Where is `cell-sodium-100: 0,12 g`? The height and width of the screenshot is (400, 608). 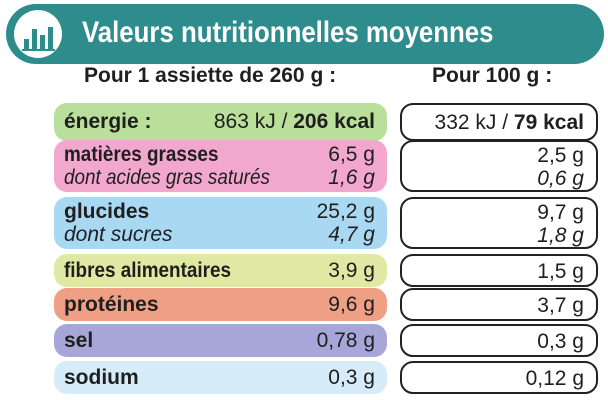 cell-sodium-100: 0,12 g is located at coordinates (499, 377).